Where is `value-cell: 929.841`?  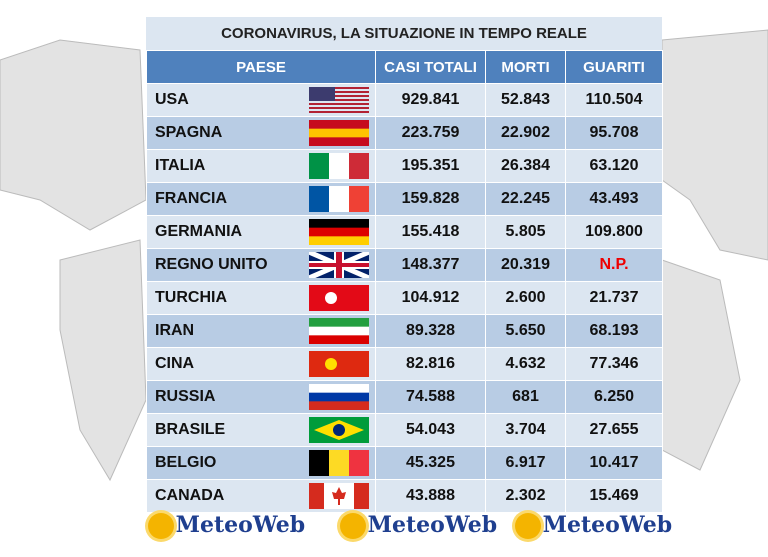 value-cell: 929.841 is located at coordinates (430, 100).